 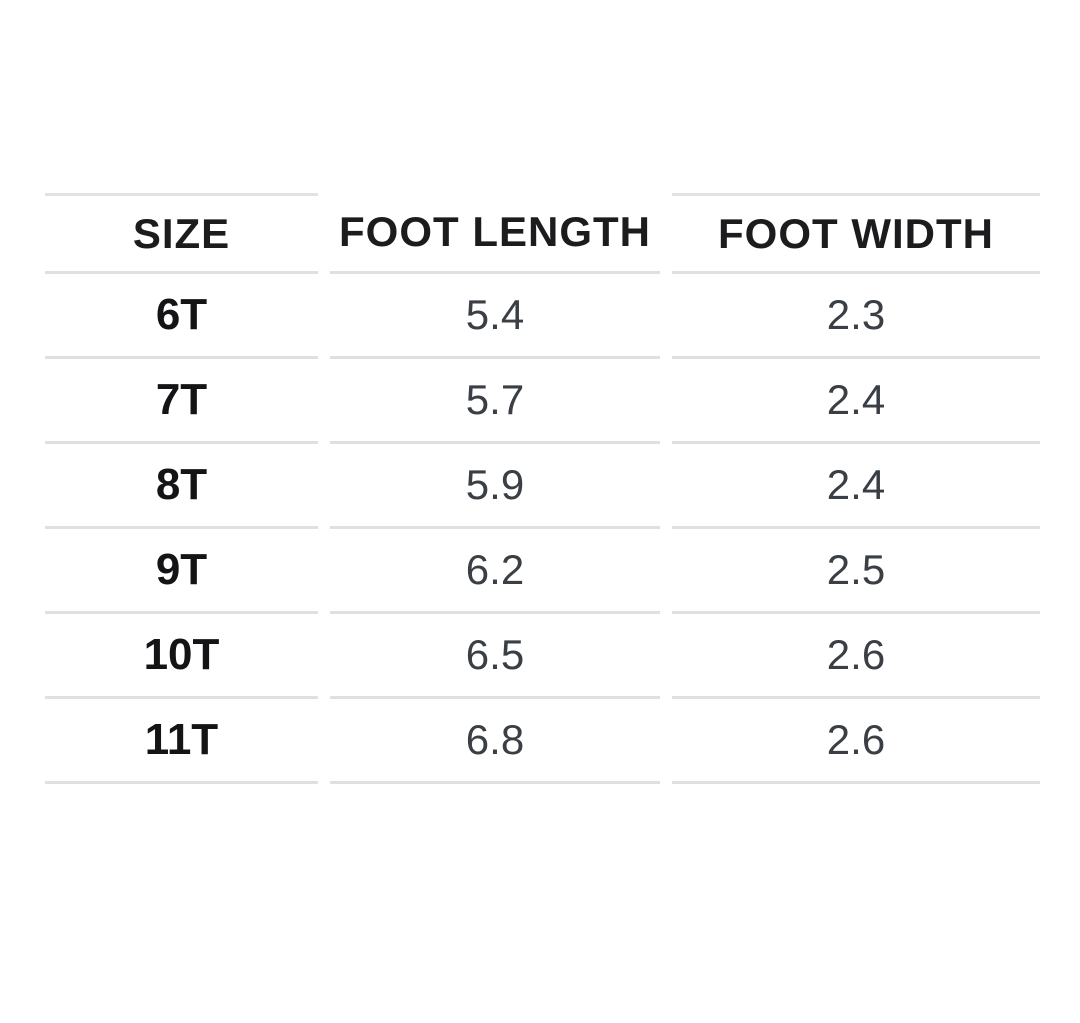 What do you see at coordinates (181, 316) in the screenshot?
I see `size-cell: 6T` at bounding box center [181, 316].